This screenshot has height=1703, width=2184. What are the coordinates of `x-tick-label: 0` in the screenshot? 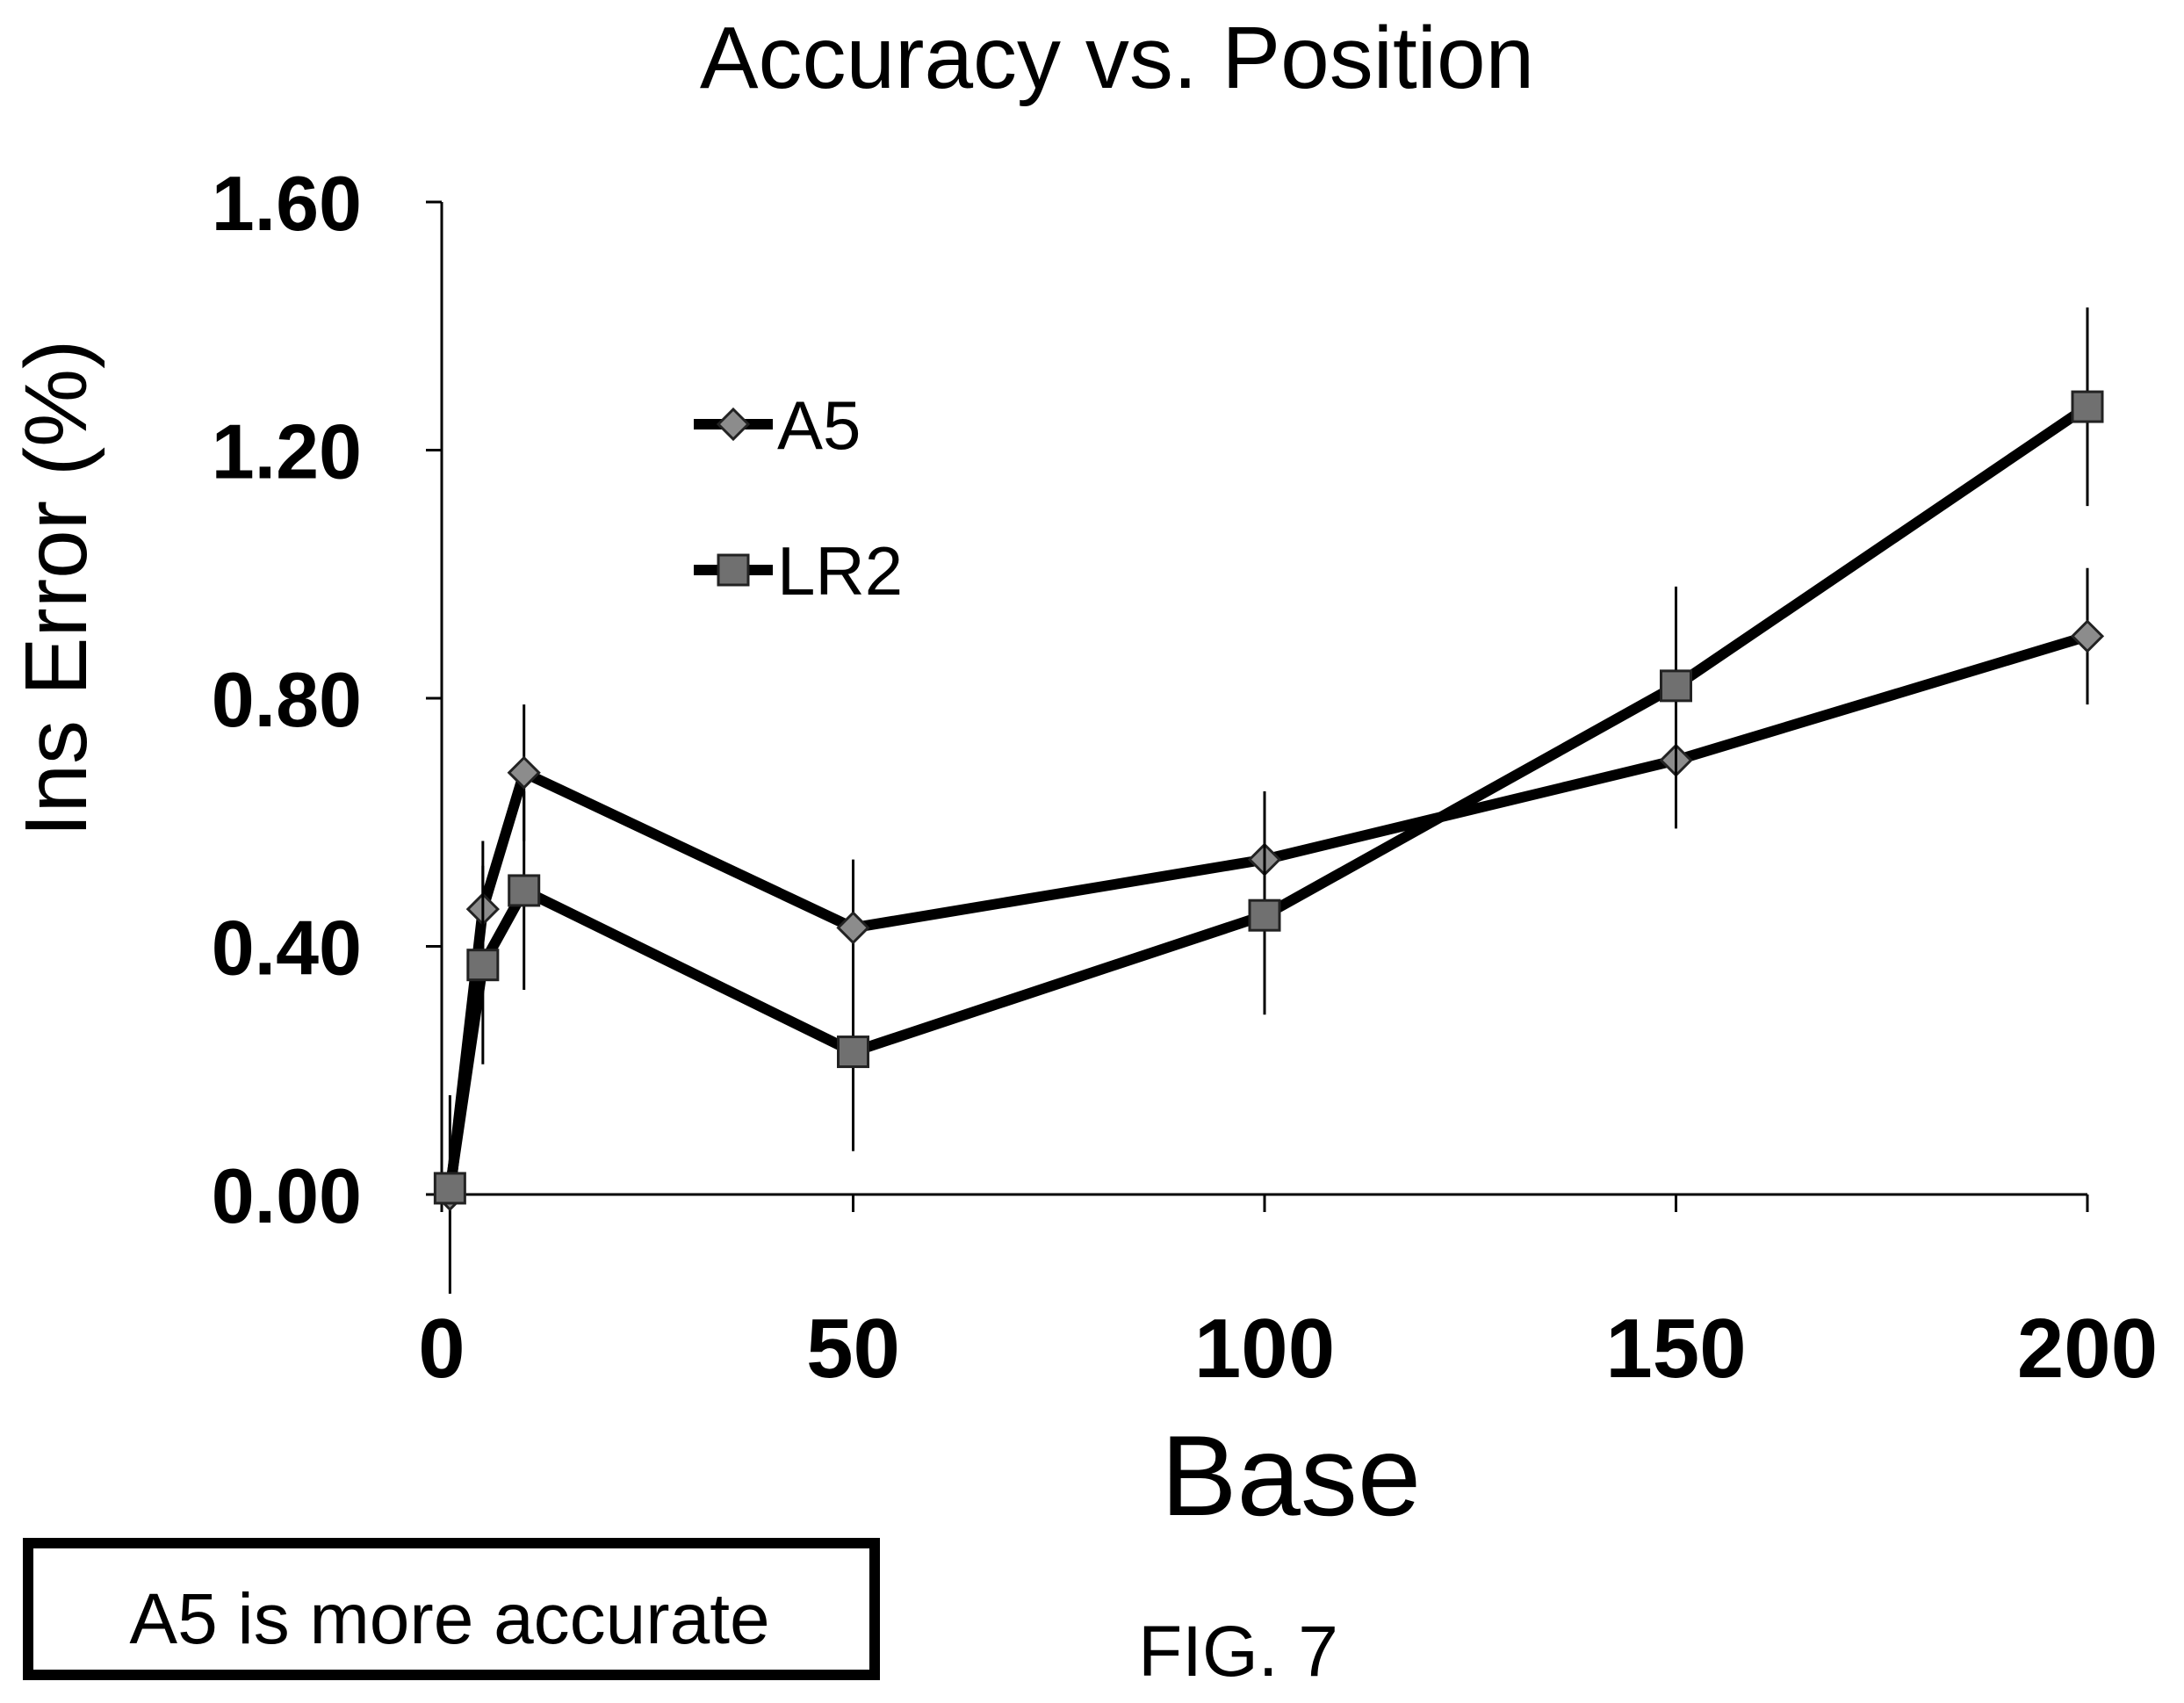 It's located at (441, 1349).